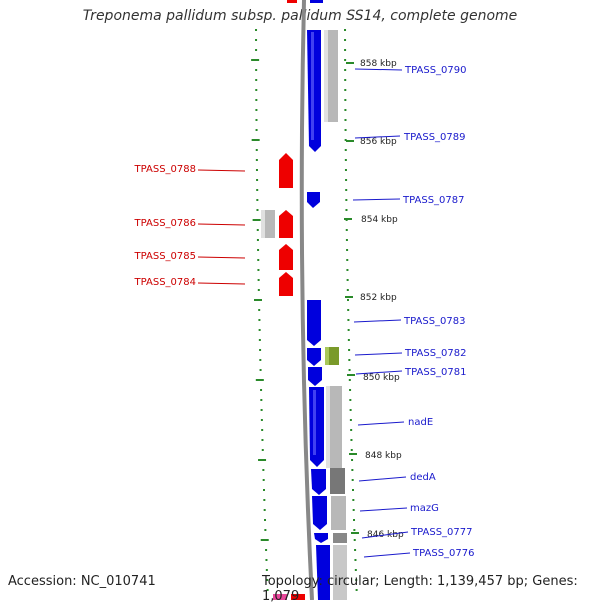 The image size is (600, 604). I want to click on gray-feature-dark, so click(337, 481).